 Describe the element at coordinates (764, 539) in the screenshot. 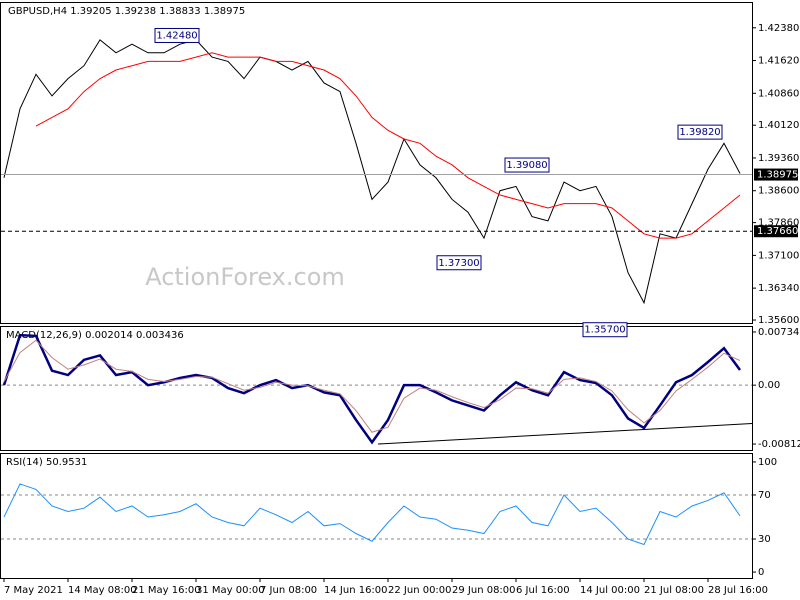

I see `y-tick-label: 30` at that location.